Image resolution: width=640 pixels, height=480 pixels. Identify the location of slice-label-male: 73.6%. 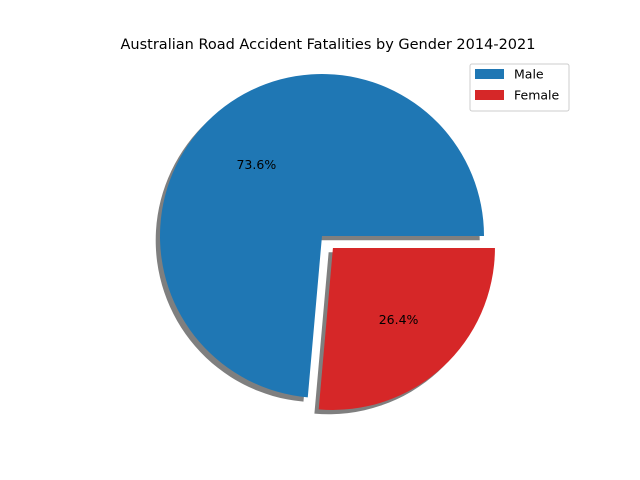
(256, 164).